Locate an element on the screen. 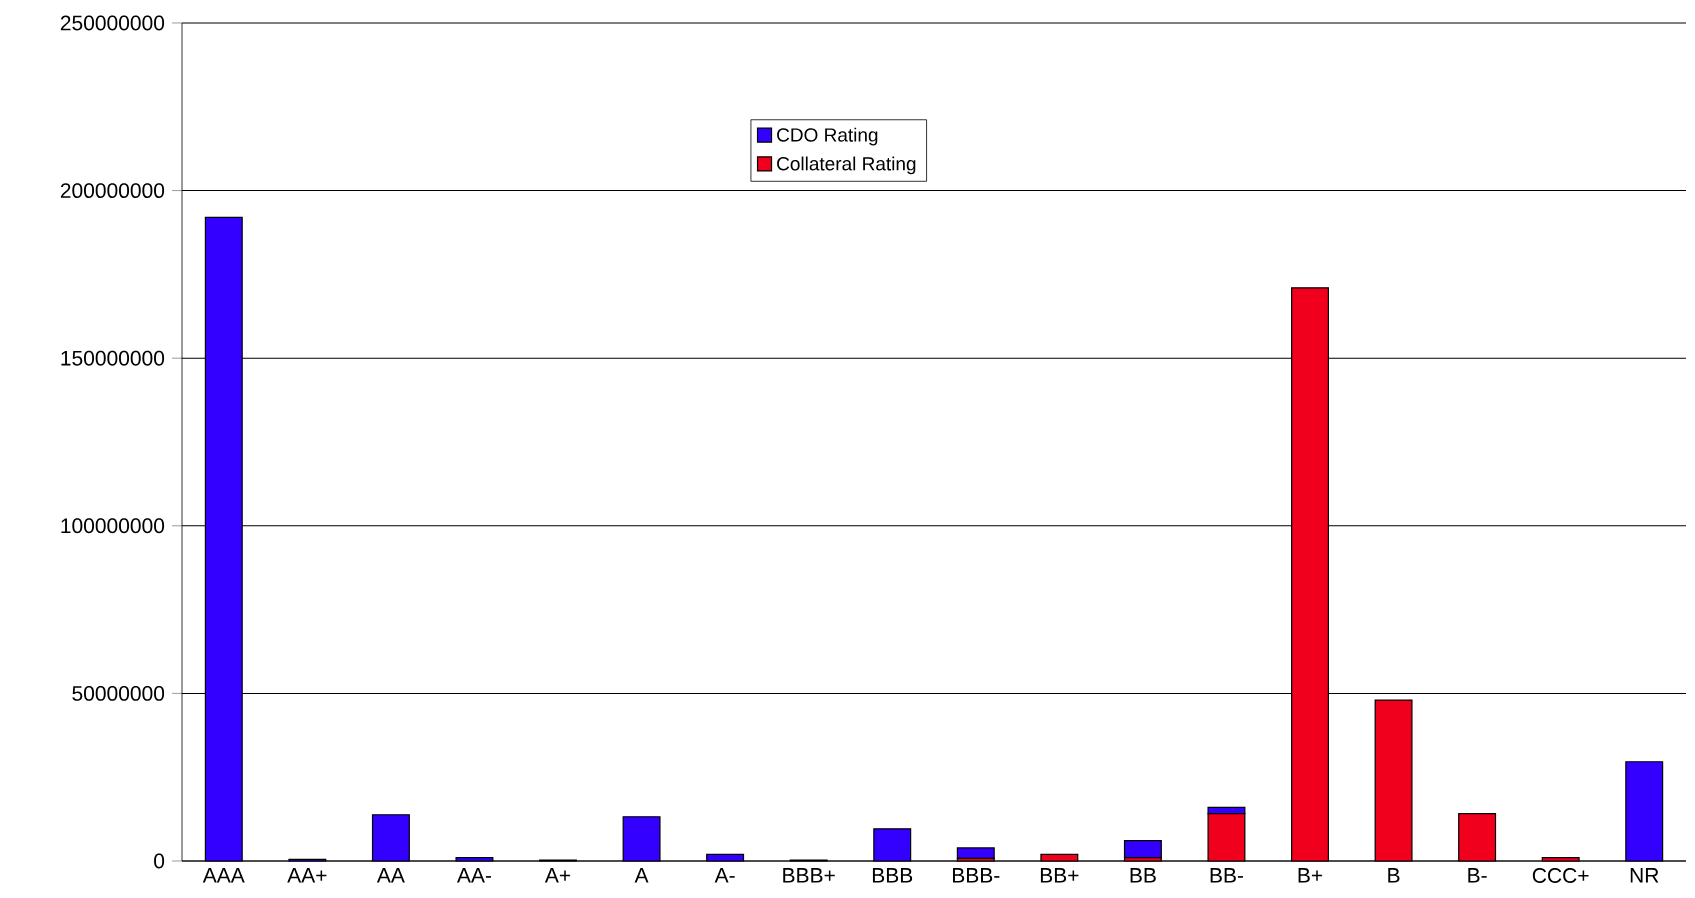 The height and width of the screenshot is (898, 1695). x-tick-label: A- is located at coordinates (724, 875).